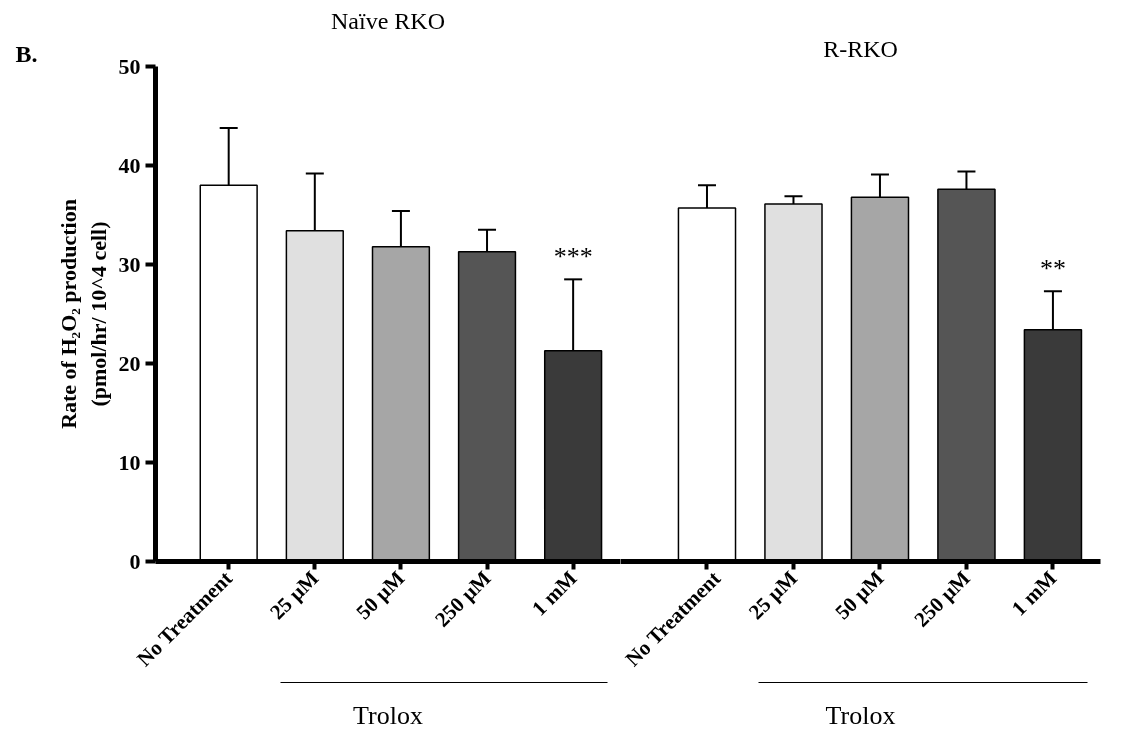 This screenshot has width=1135, height=732. I want to click on y-tick-label: 10, so click(129, 462).